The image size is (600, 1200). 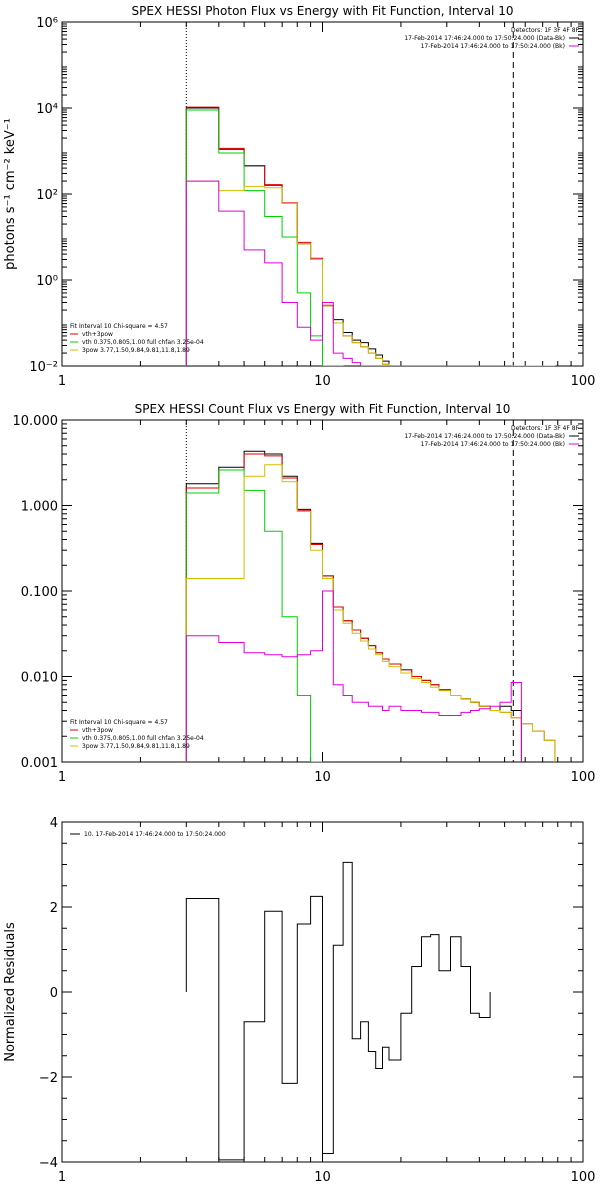 What do you see at coordinates (39, 592) in the screenshot?
I see `y-tick-label: 0.100` at bounding box center [39, 592].